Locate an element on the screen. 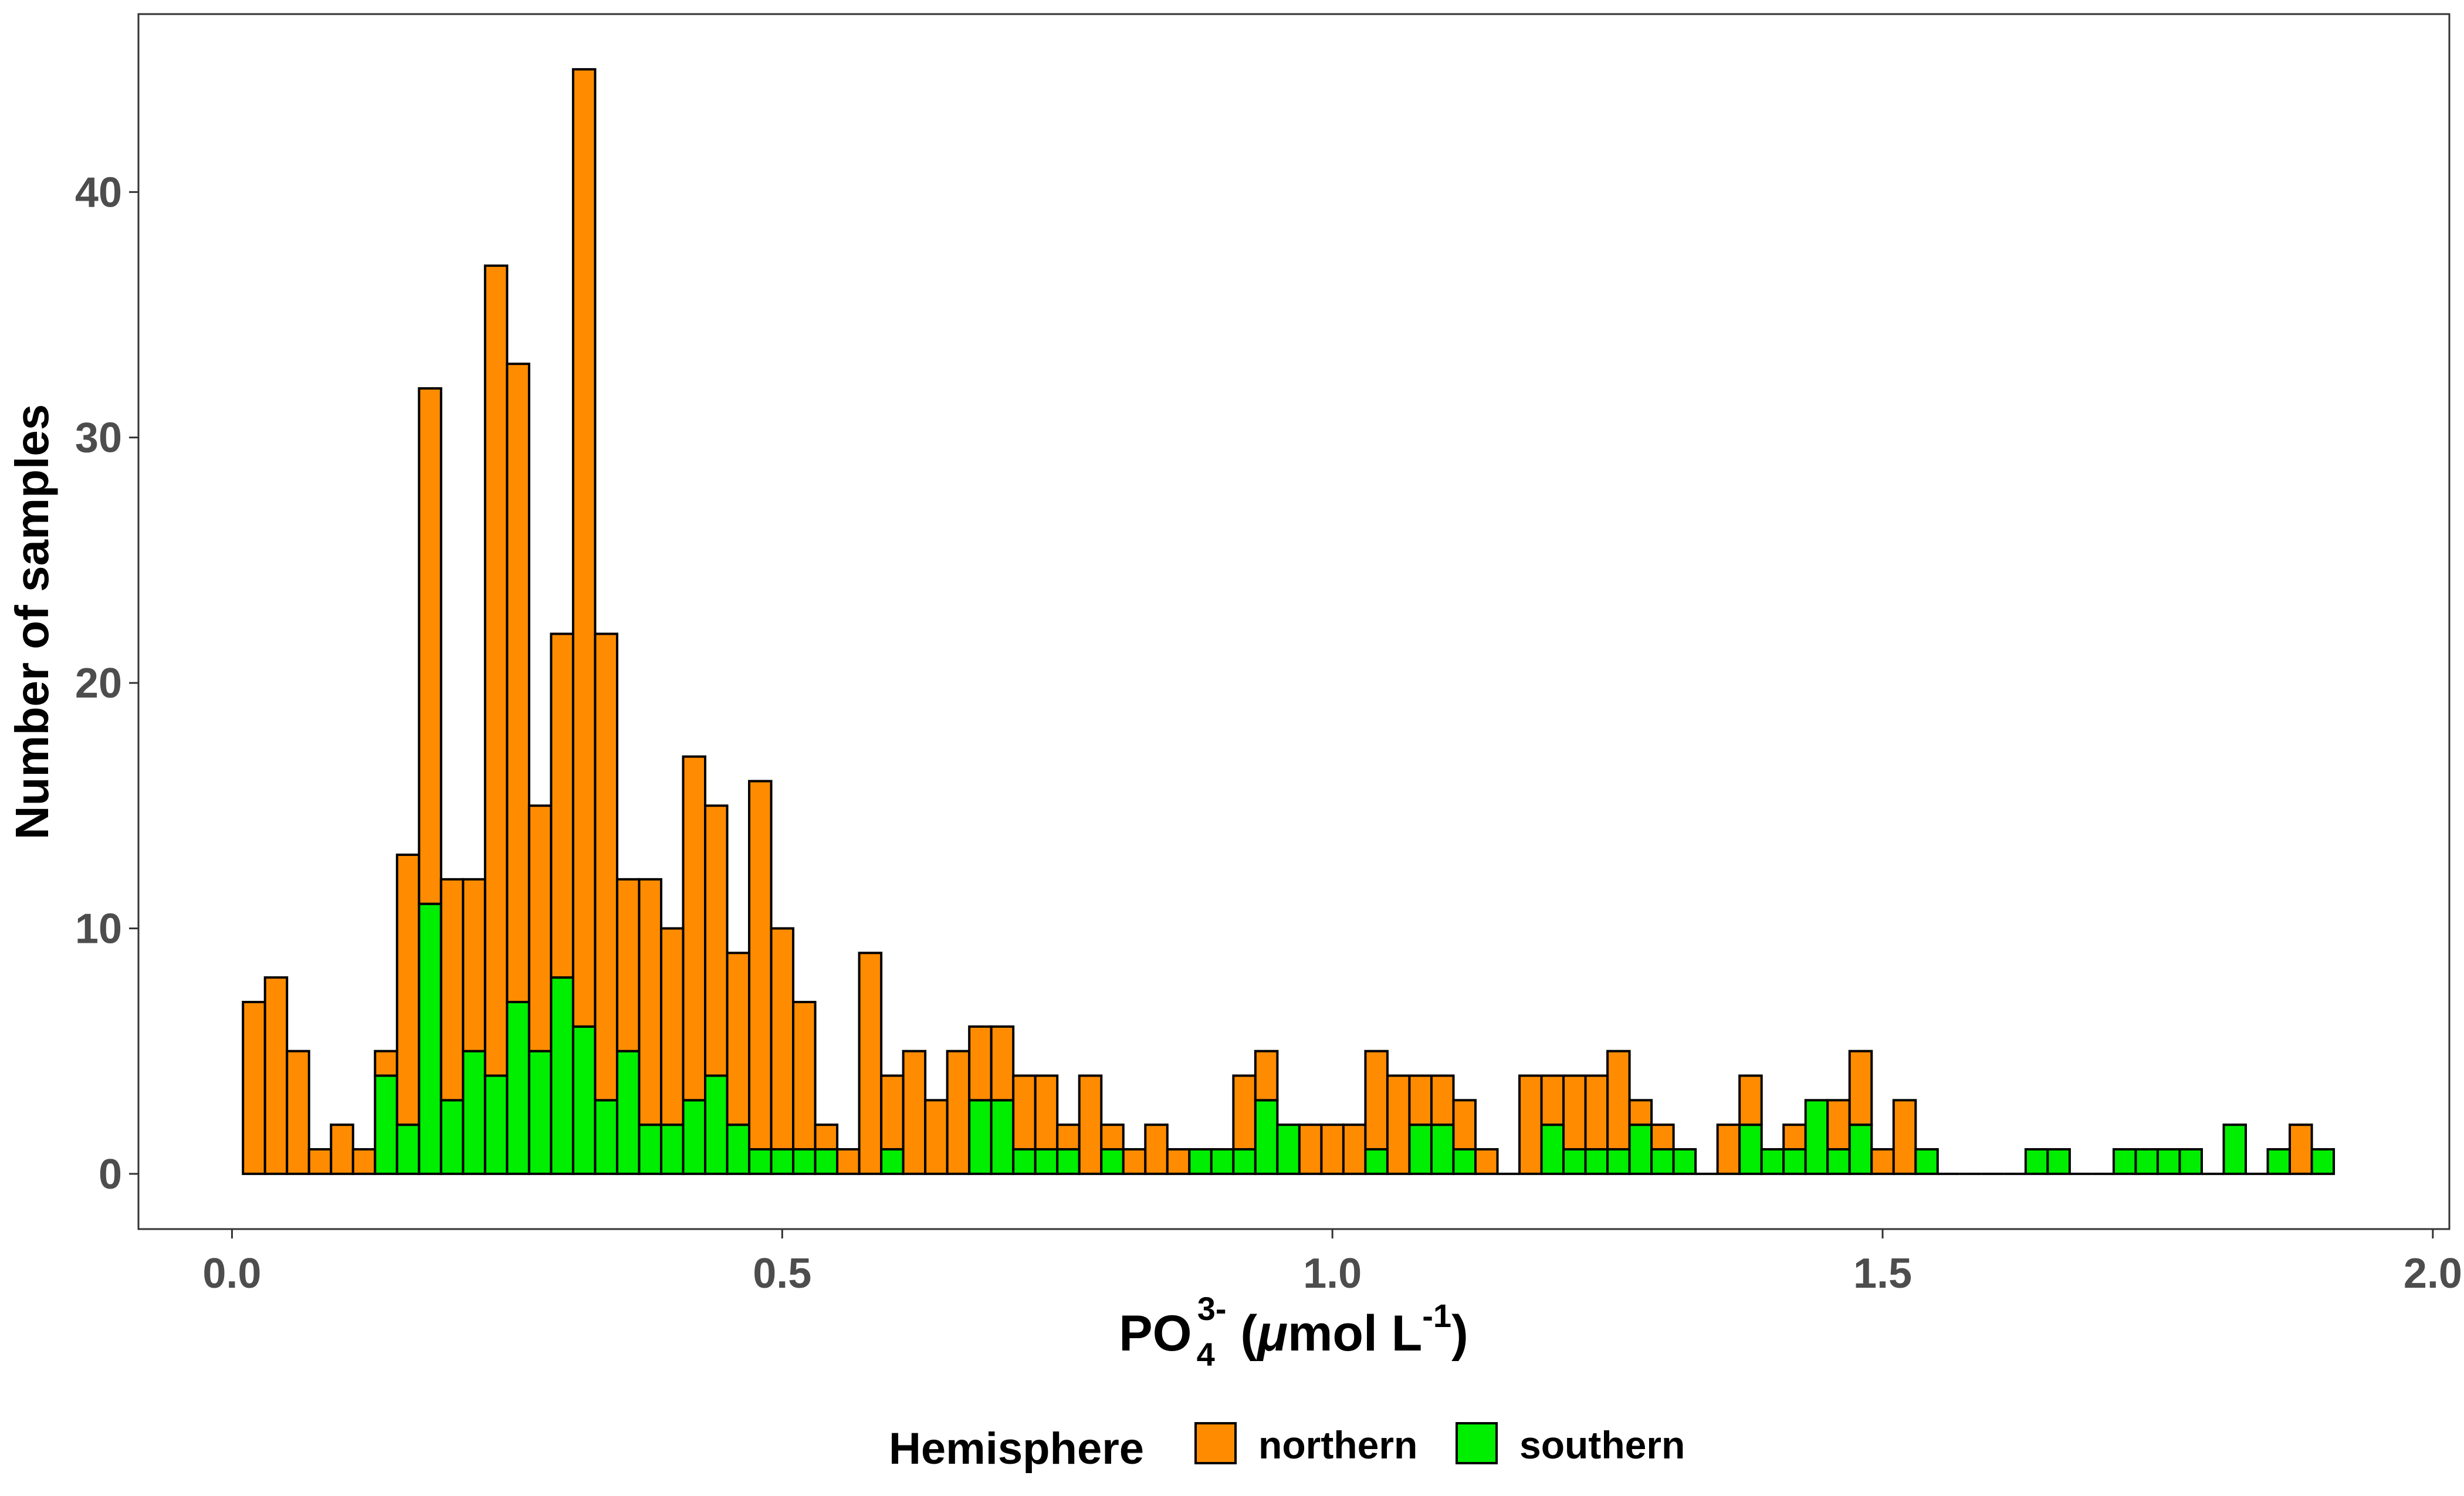 The height and width of the screenshot is (1496, 2464). x-axis-title: PO 4 3- (μmol L-1) is located at coordinates (1293, 1332).